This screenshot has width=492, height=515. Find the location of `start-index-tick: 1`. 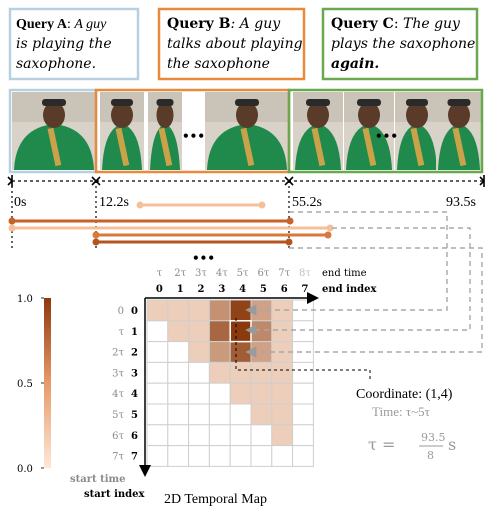

start-index-tick: 1 is located at coordinates (134, 332).